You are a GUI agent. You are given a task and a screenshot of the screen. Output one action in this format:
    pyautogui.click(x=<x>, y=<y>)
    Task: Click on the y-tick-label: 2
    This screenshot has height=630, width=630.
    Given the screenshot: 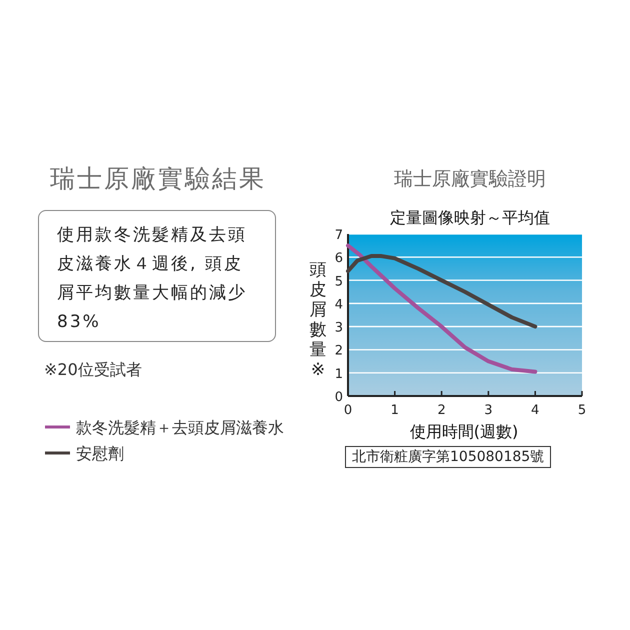 What is the action you would take?
    pyautogui.click(x=338, y=351)
    